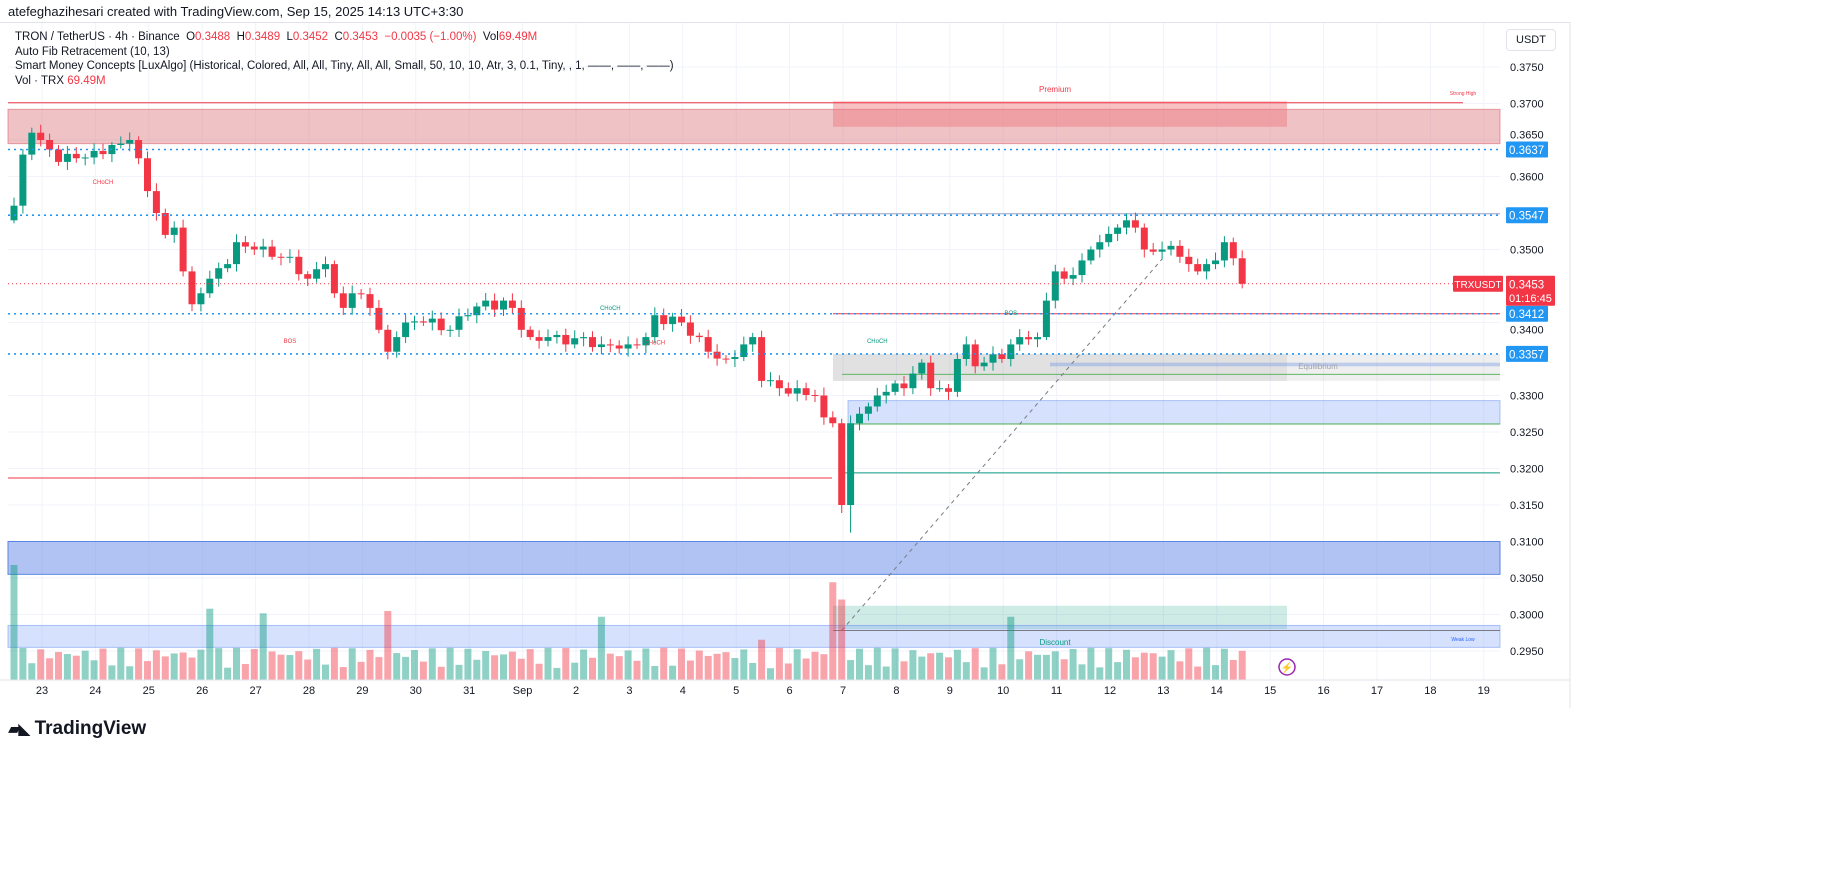  I want to click on lightning-icon, so click(1287, 667).